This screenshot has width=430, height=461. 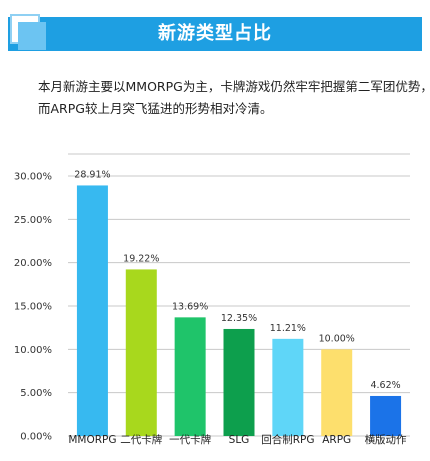 I want to click on data-label: 10.00%, so click(x=337, y=338).